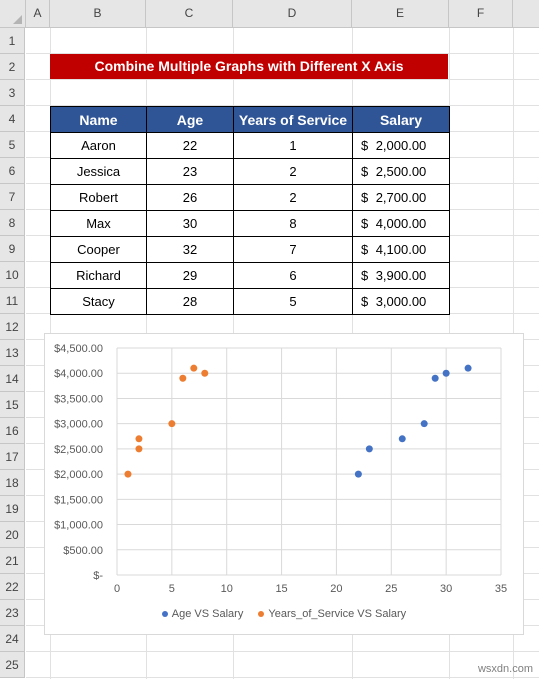  Describe the element at coordinates (12, 509) in the screenshot. I see `row-header-19: 19` at that location.